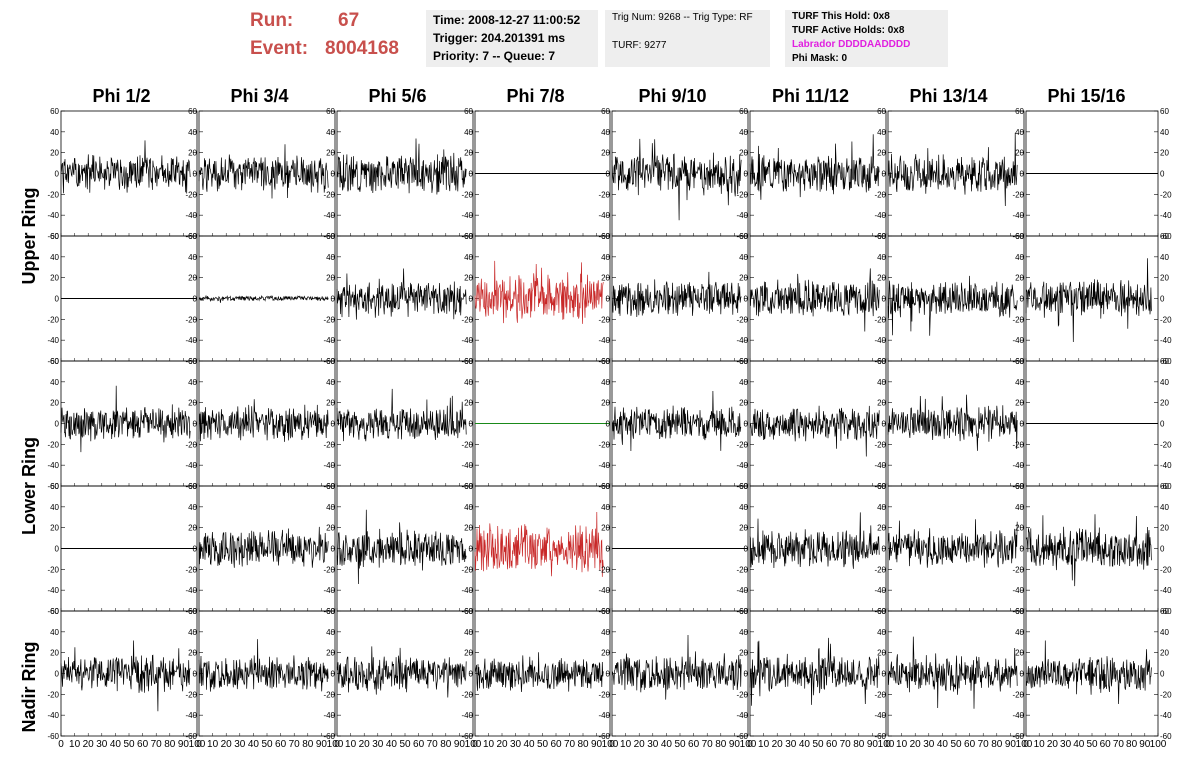 The height and width of the screenshot is (772, 1196). I want to click on event-label: Event:, so click(279, 48).